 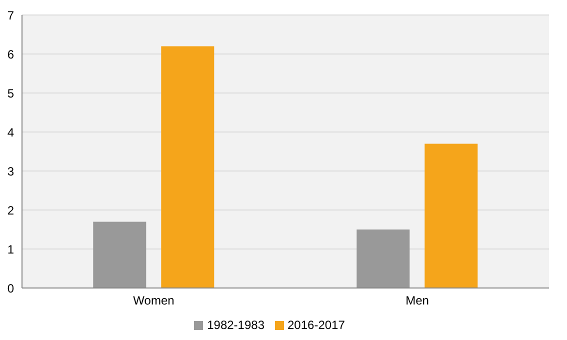 I want to click on x-tick-label: Women, so click(x=153, y=301).